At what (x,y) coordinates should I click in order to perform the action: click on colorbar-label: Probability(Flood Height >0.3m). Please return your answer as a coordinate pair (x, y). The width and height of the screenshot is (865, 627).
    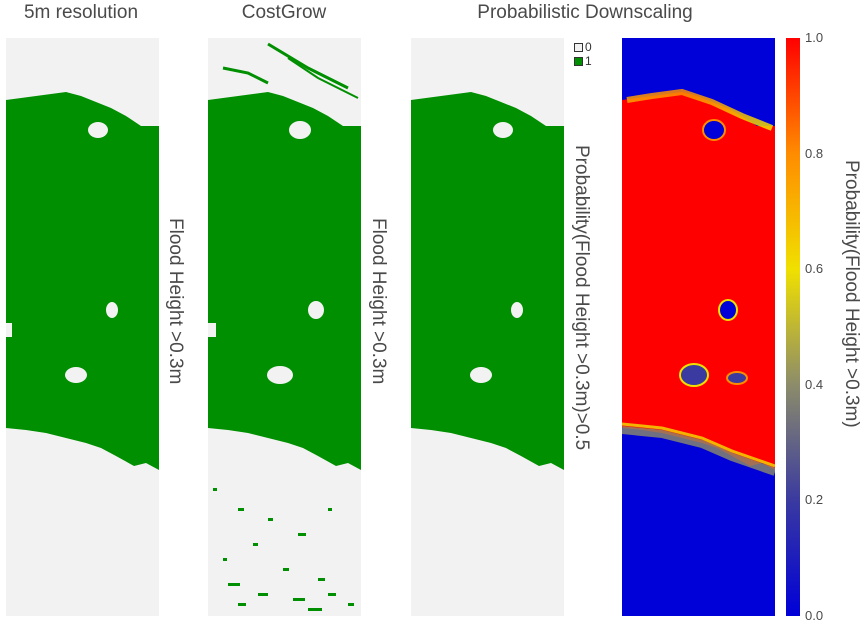
    Looking at the image, I should click on (851, 294).